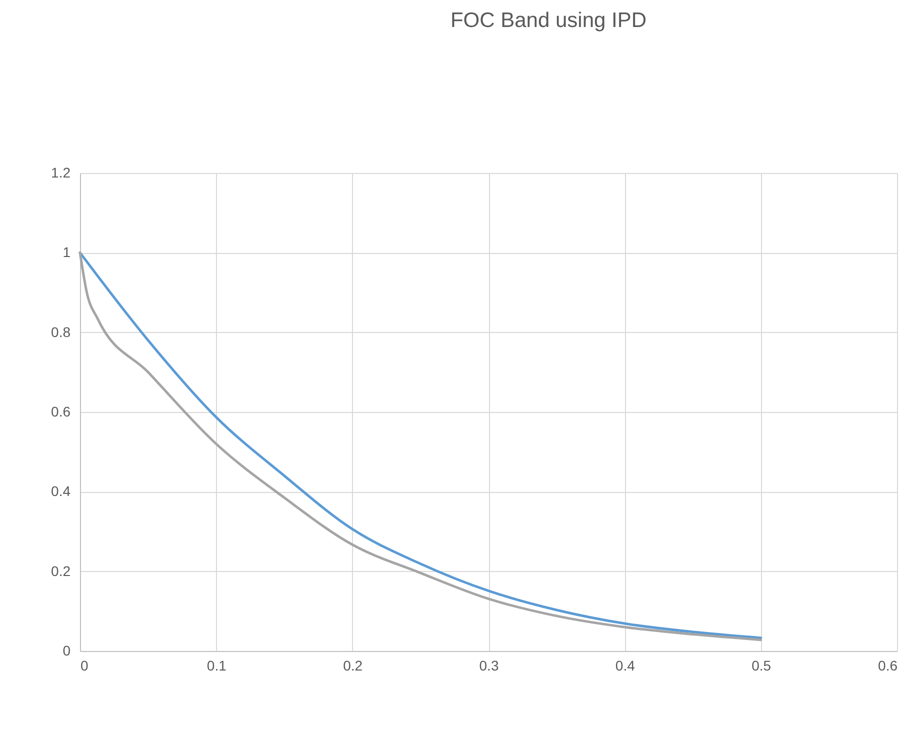 The width and height of the screenshot is (920, 743). Describe the element at coordinates (762, 666) in the screenshot. I see `x-tick-label: 0.5` at that location.